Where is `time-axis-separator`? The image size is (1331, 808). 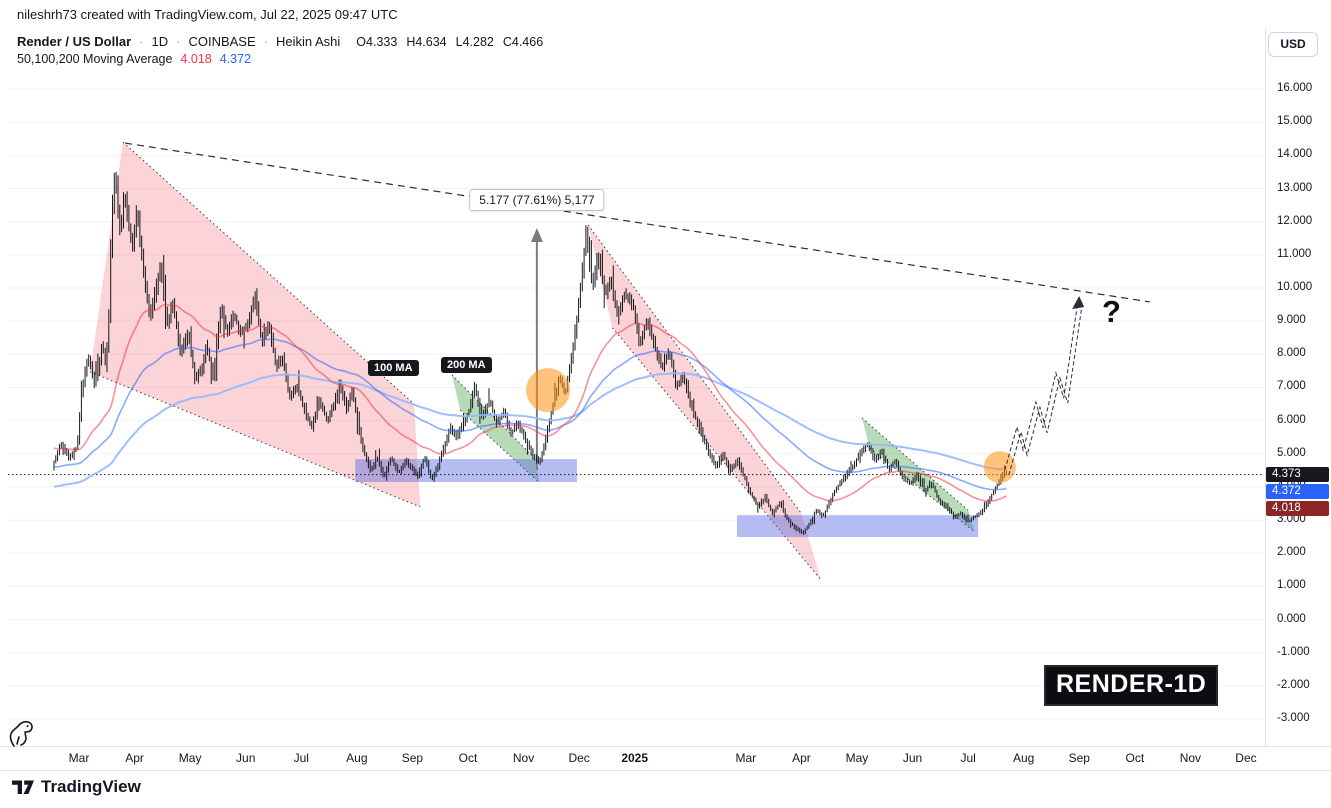
time-axis-separator is located at coordinates (665, 746).